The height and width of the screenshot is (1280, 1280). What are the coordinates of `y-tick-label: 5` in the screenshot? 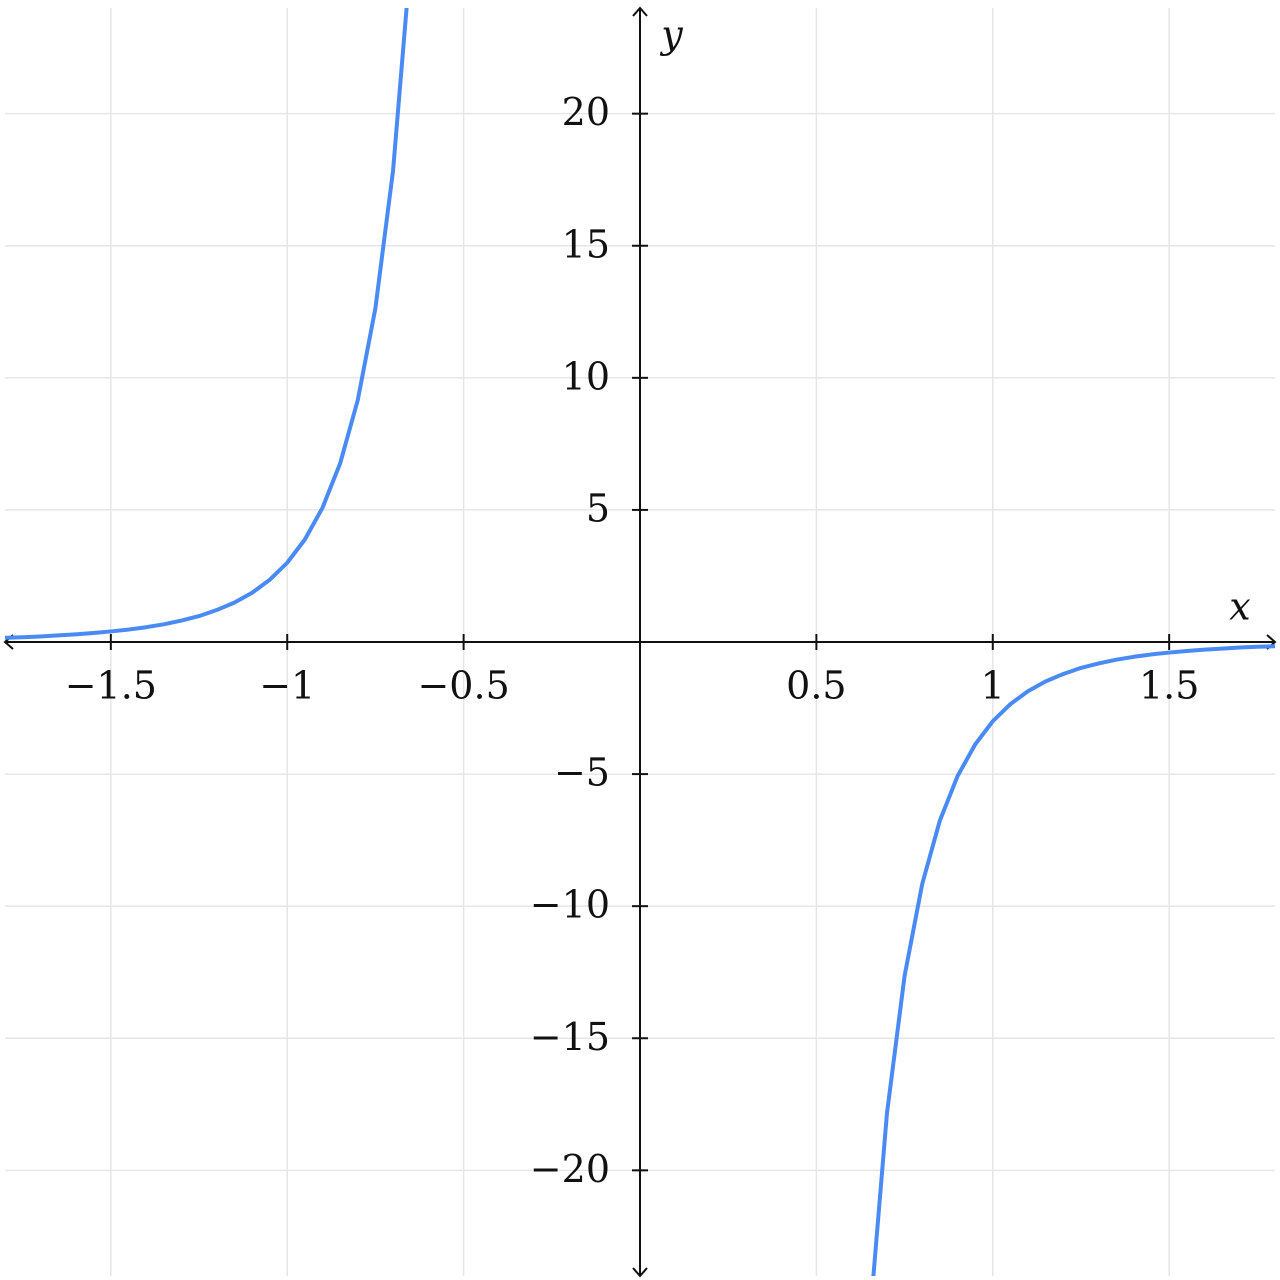 It's located at (598, 508).